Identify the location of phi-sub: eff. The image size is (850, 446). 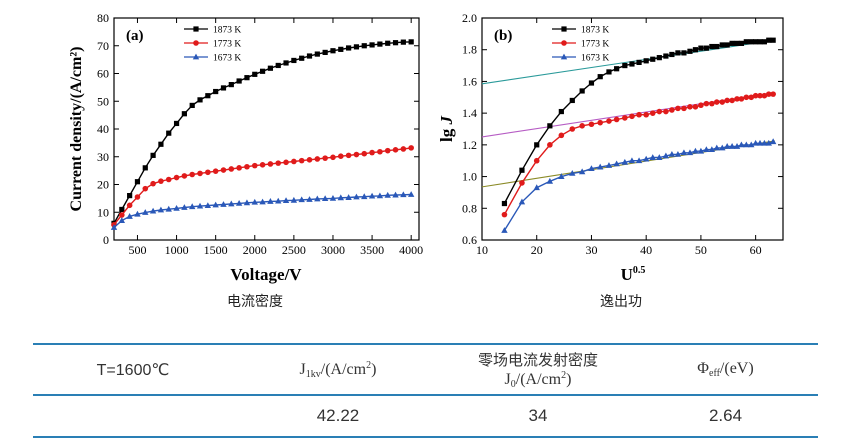
(714, 373).